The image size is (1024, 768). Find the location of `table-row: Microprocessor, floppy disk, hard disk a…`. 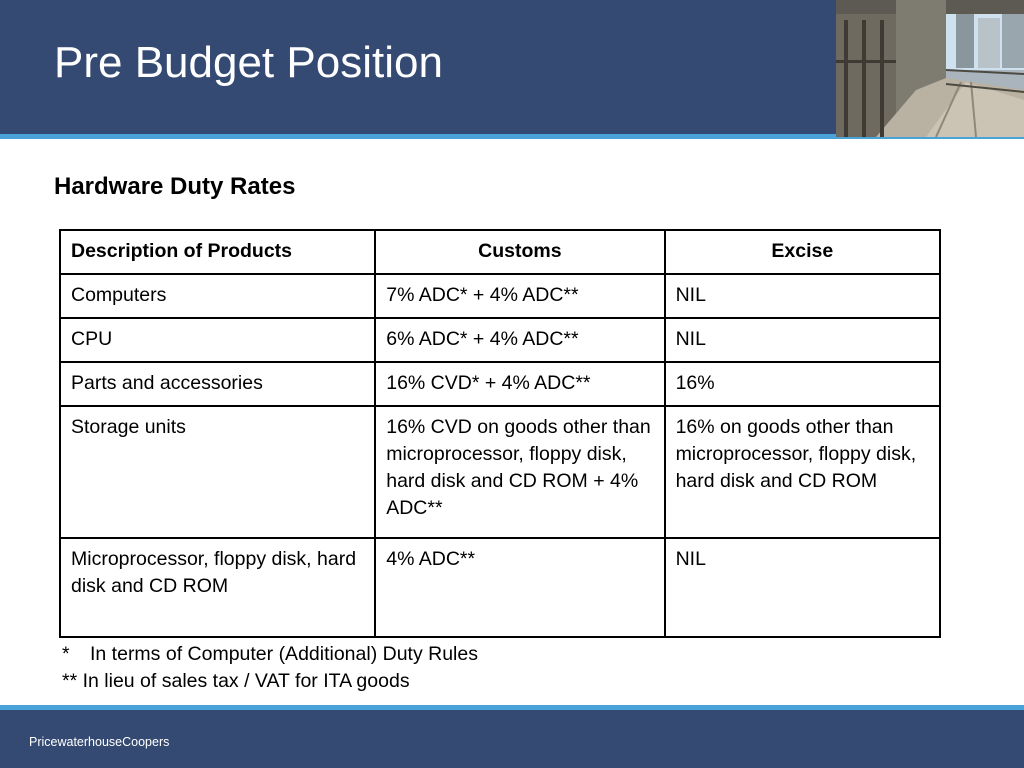

table-row: Microprocessor, floppy disk, hard disk a… is located at coordinates (500, 587).